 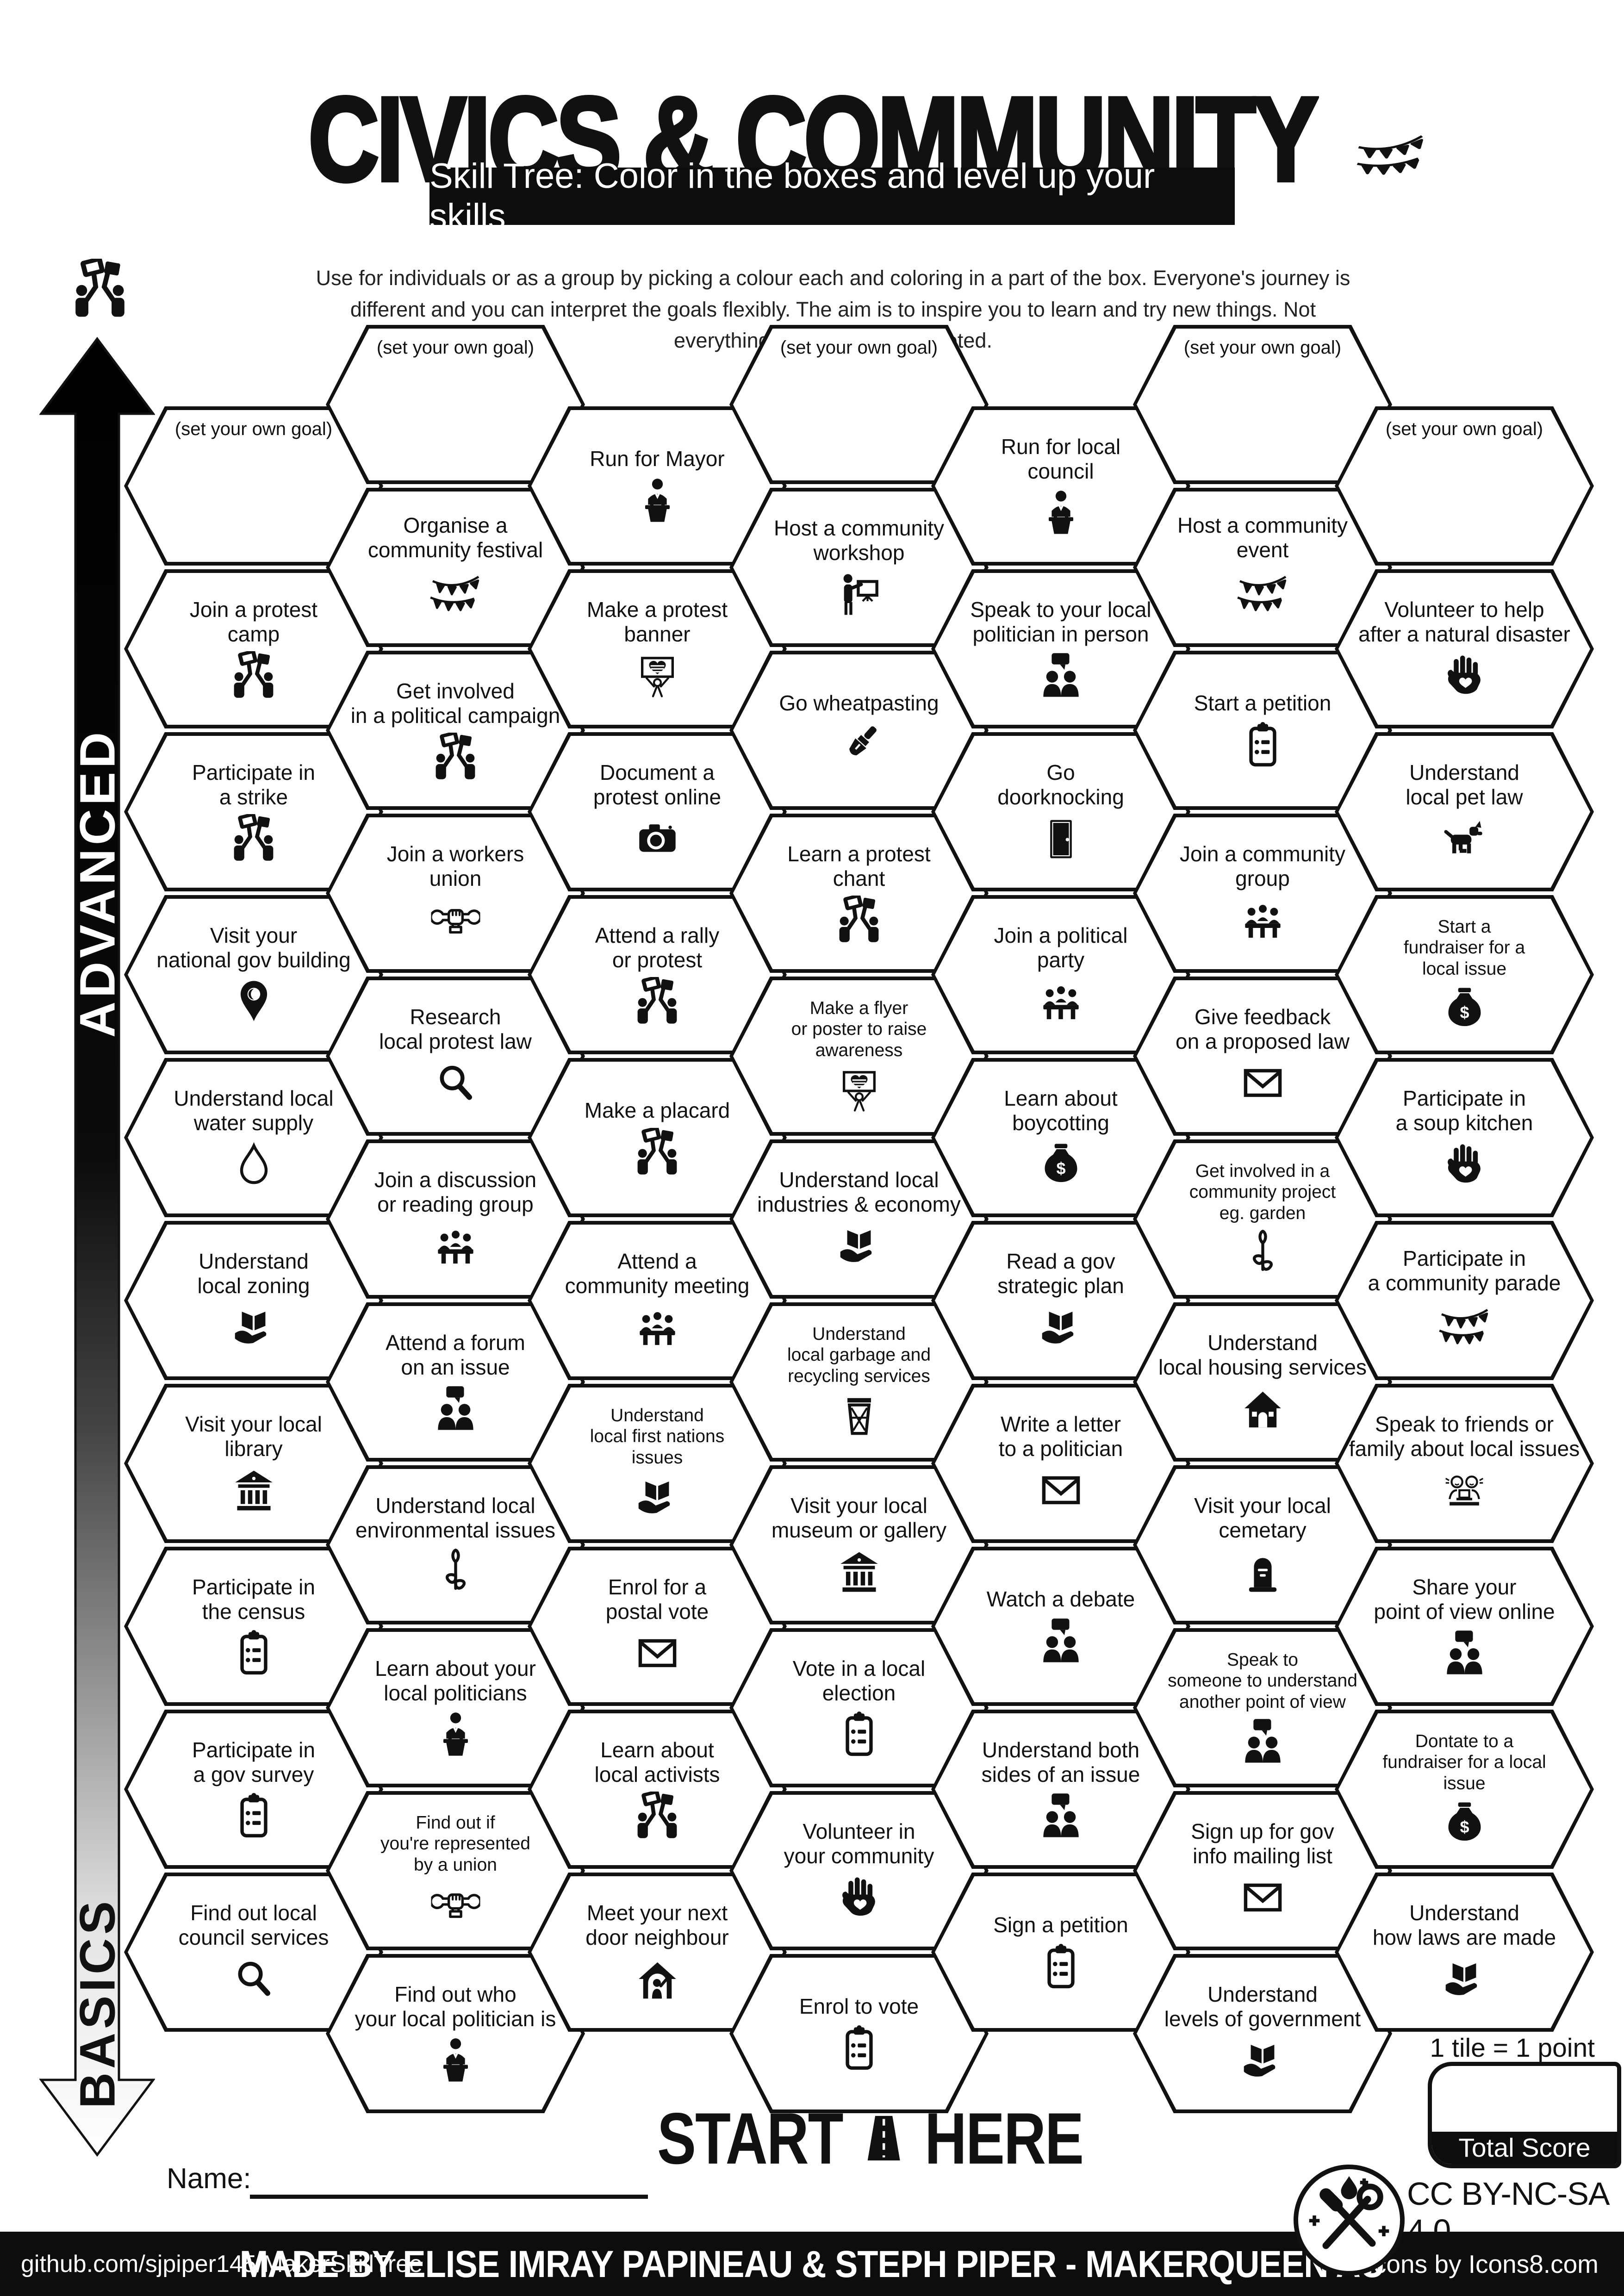 What do you see at coordinates (455, 567) in the screenshot?
I see `hex-organise-a-community-festival: Organise a community festival` at bounding box center [455, 567].